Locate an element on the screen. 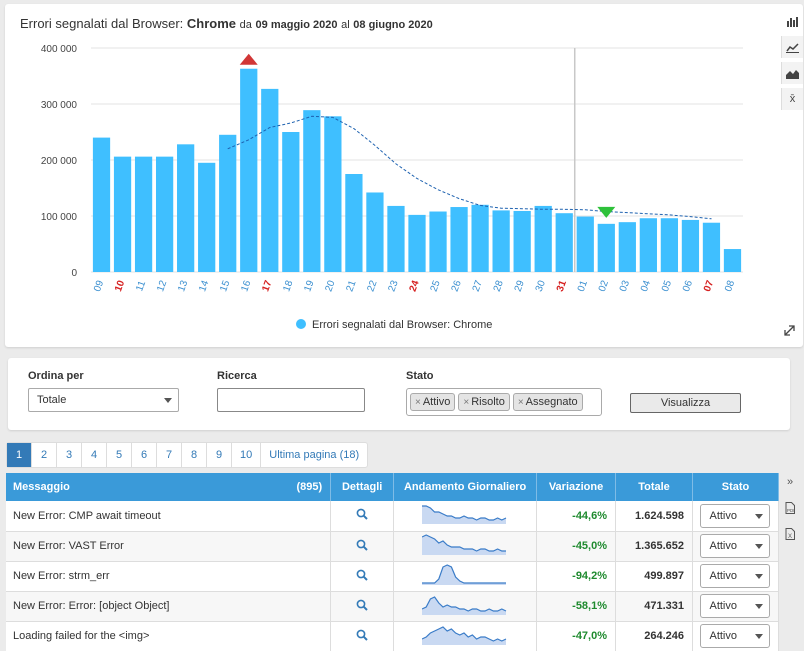  order-select: Totale is located at coordinates (103, 400).